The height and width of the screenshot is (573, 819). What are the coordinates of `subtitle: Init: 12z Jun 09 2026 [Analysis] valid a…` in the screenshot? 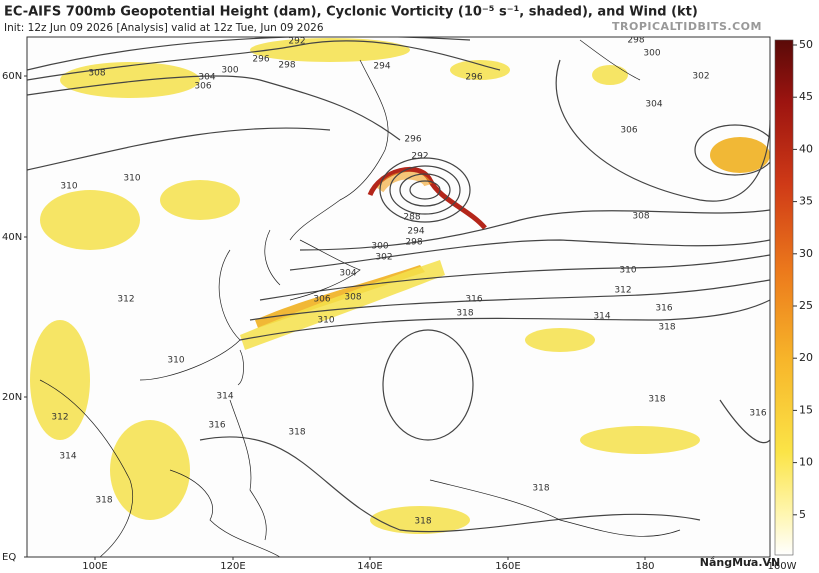 It's located at (164, 28).